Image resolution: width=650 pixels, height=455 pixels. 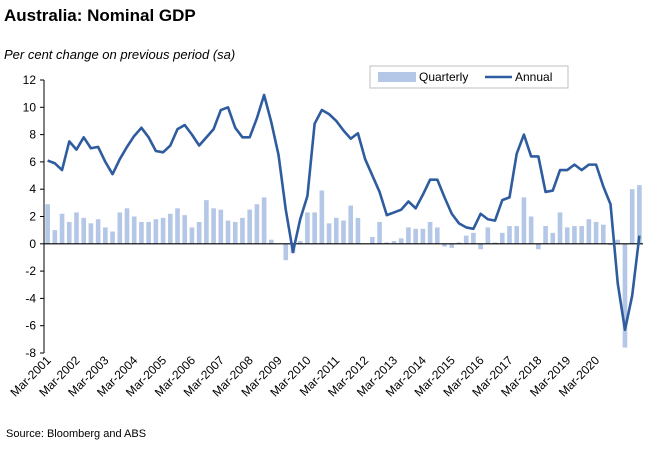 What do you see at coordinates (533, 77) in the screenshot?
I see `legend-label-annual: Annual` at bounding box center [533, 77].